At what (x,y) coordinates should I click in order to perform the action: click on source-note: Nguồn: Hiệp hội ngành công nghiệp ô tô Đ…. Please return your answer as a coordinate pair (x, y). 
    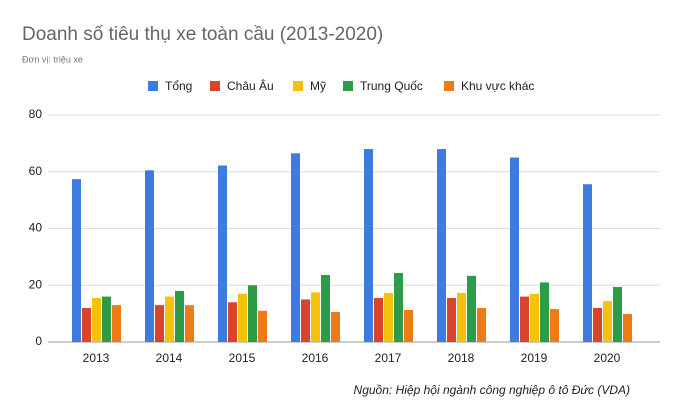
    Looking at the image, I should click on (492, 390).